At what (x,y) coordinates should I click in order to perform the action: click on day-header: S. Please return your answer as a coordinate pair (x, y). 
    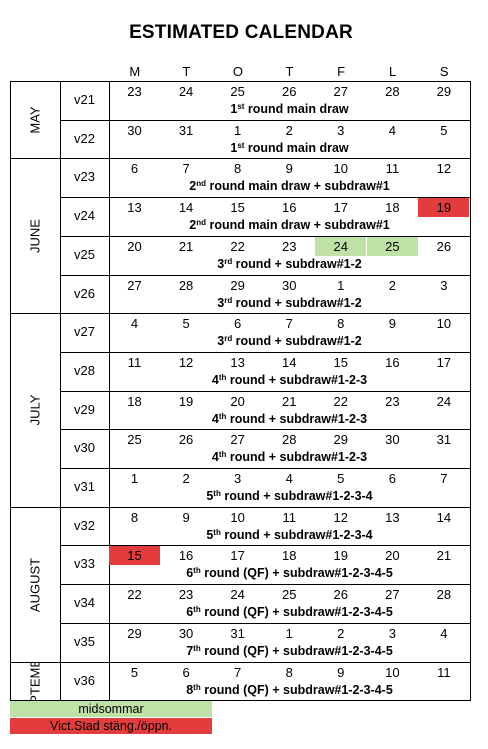
    Looking at the image, I should click on (444, 71).